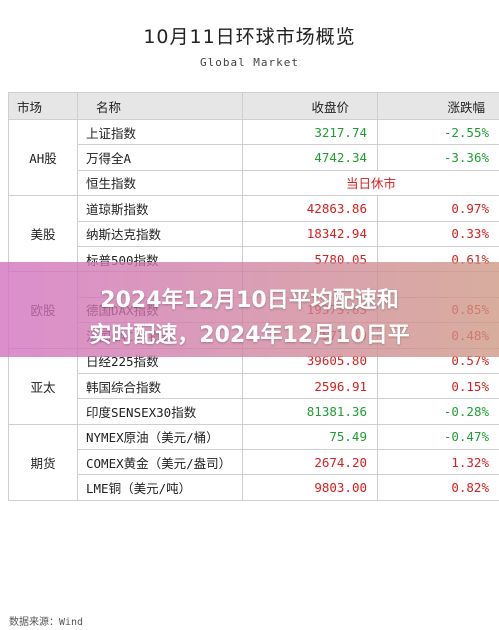 The width and height of the screenshot is (499, 630). I want to click on change-percent-cell: 0.15%, so click(438, 386).